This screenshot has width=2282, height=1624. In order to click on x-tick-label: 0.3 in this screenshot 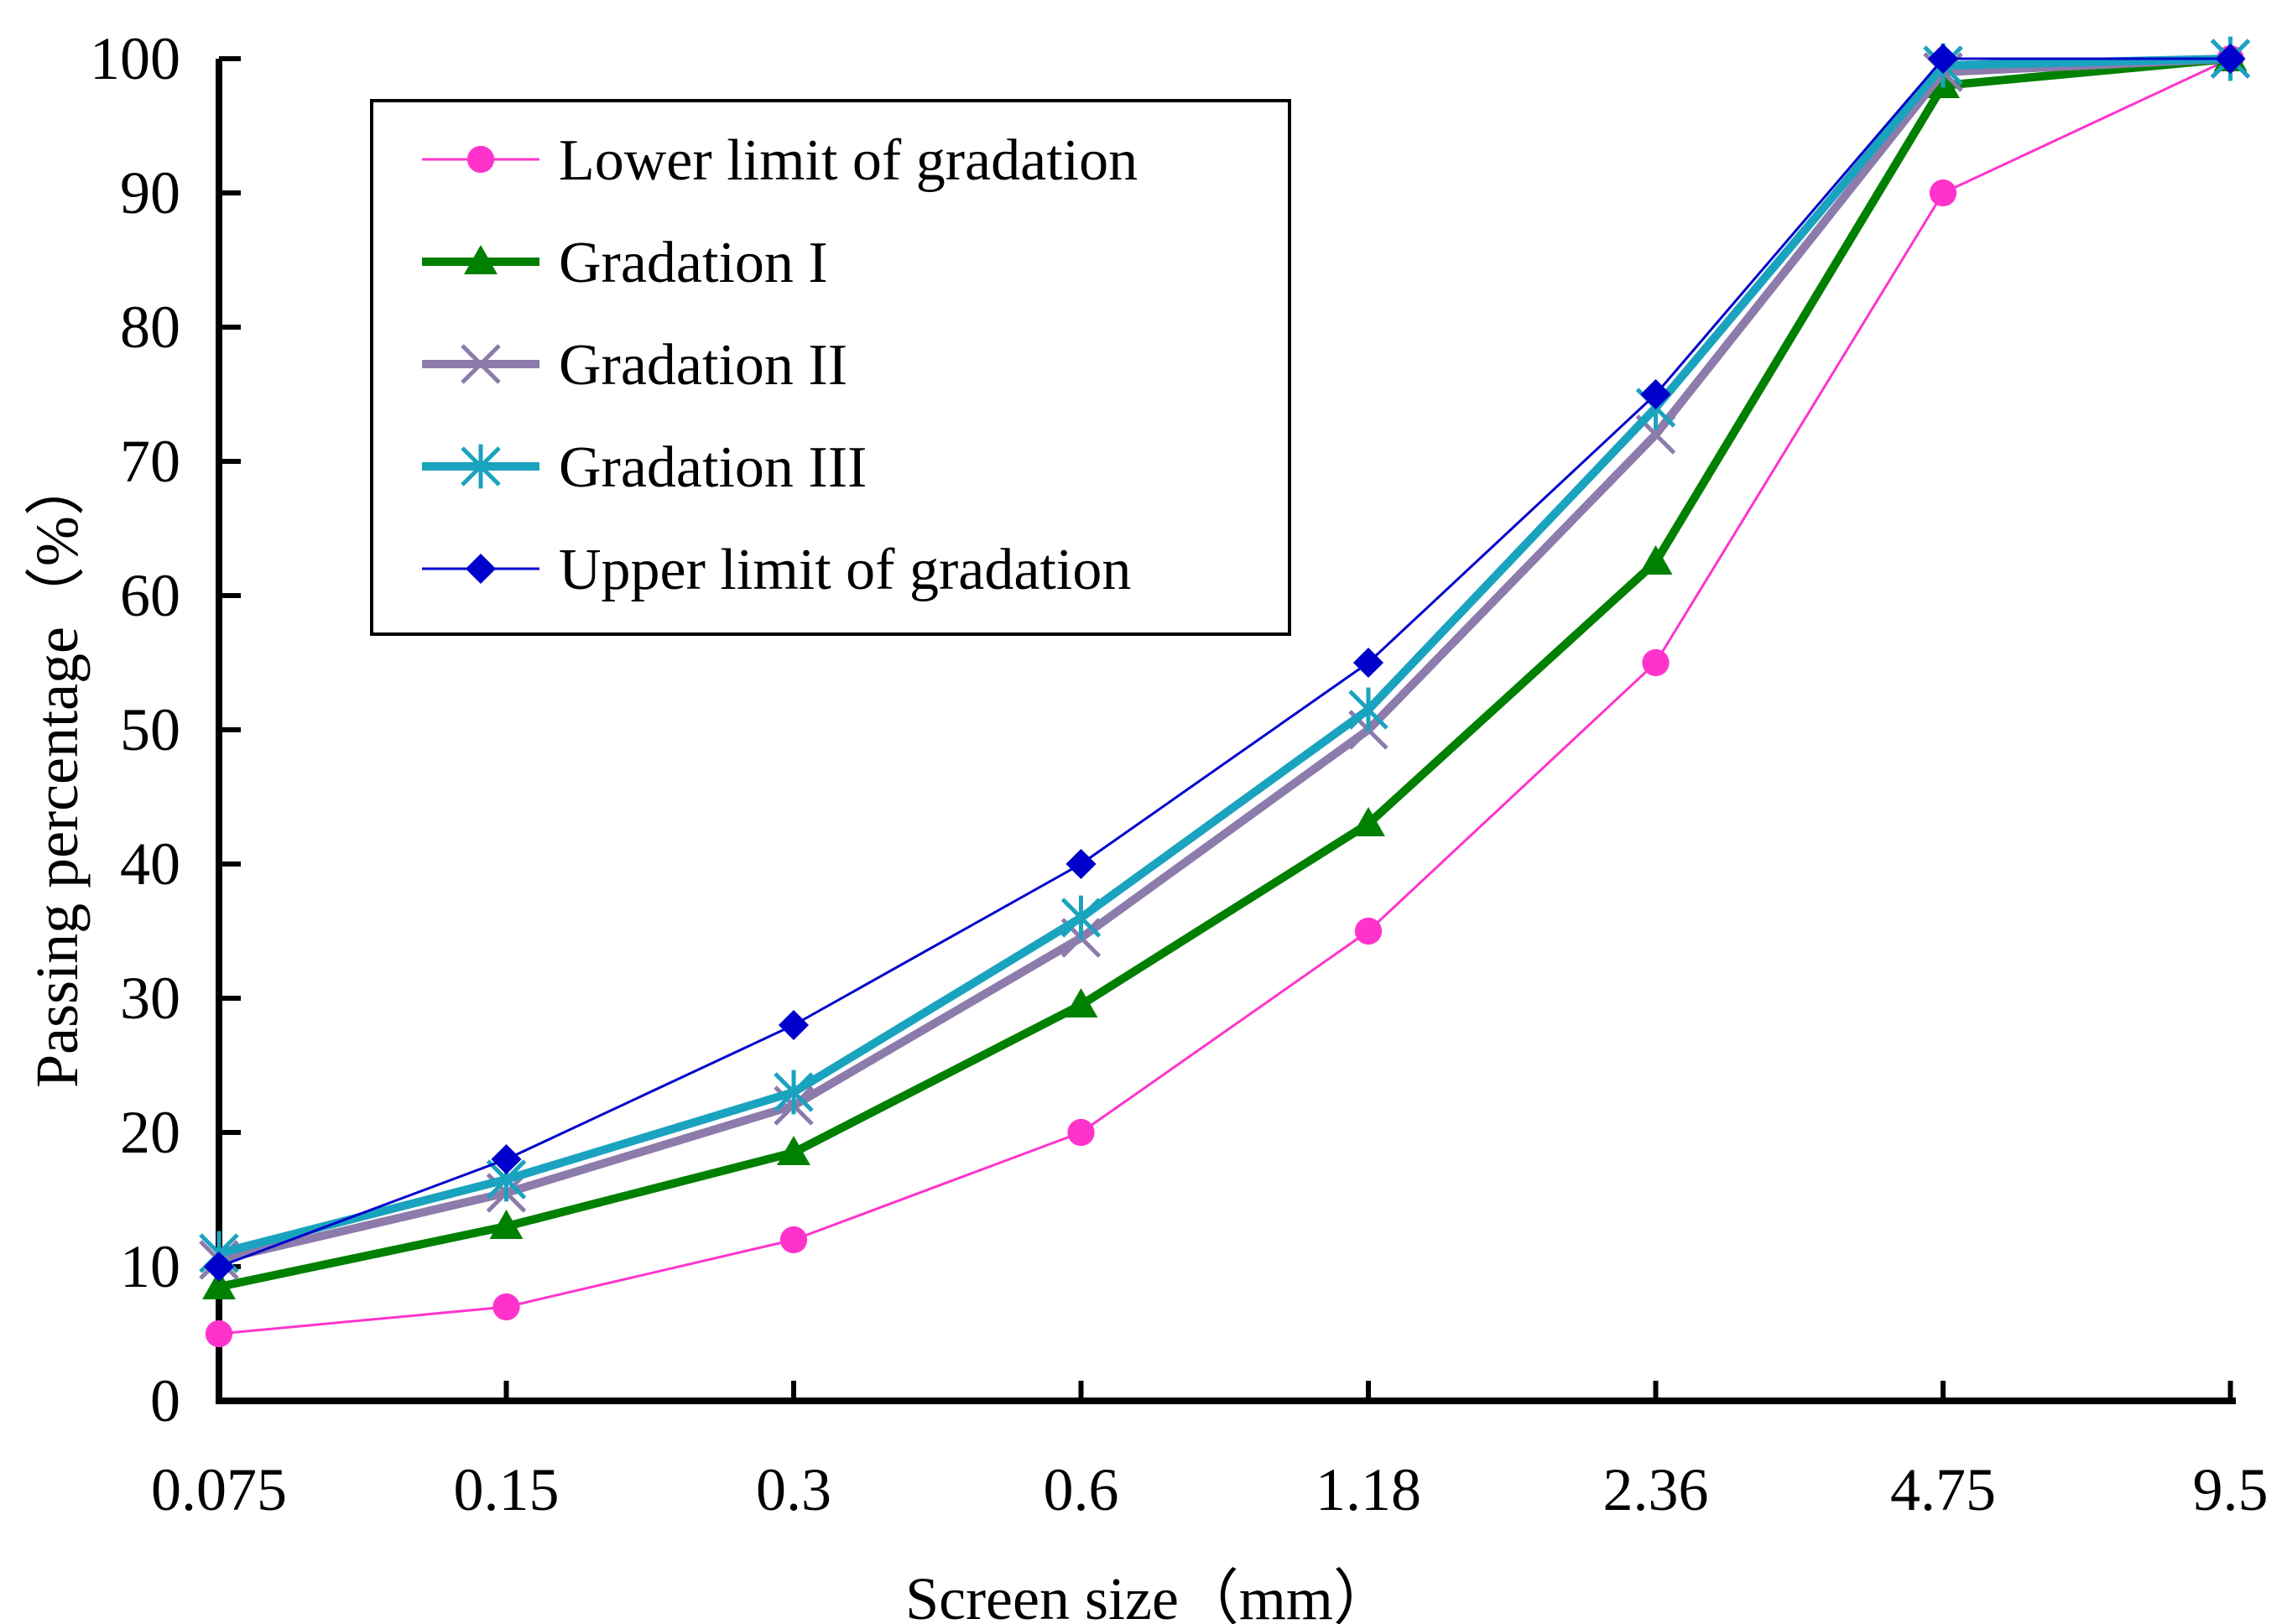, I will do `click(793, 1489)`.